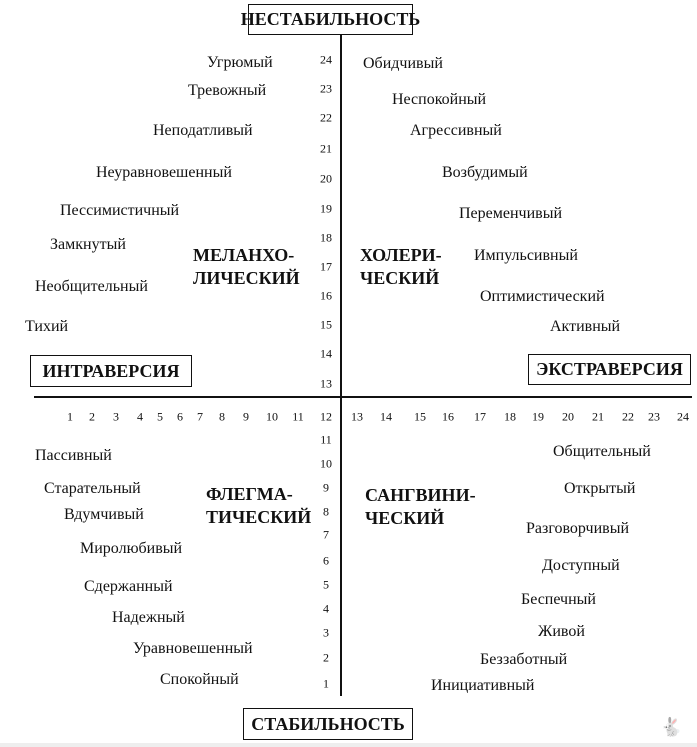  Describe the element at coordinates (330, 19) in the screenshot. I see `axis-label-top: НЕСТАБИЛЬНОСТЬ` at that location.